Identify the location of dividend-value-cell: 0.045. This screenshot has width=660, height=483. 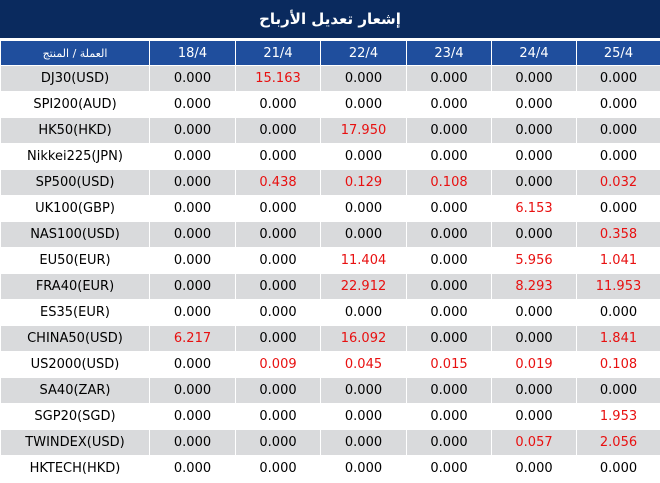
(363, 364).